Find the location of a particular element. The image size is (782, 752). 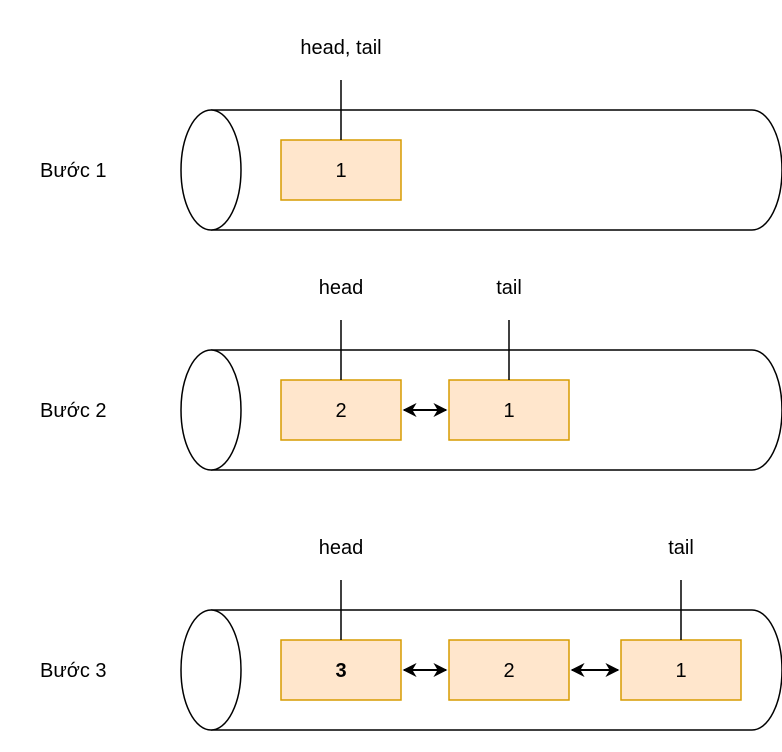

step-label: Bước 2 is located at coordinates (73, 411).